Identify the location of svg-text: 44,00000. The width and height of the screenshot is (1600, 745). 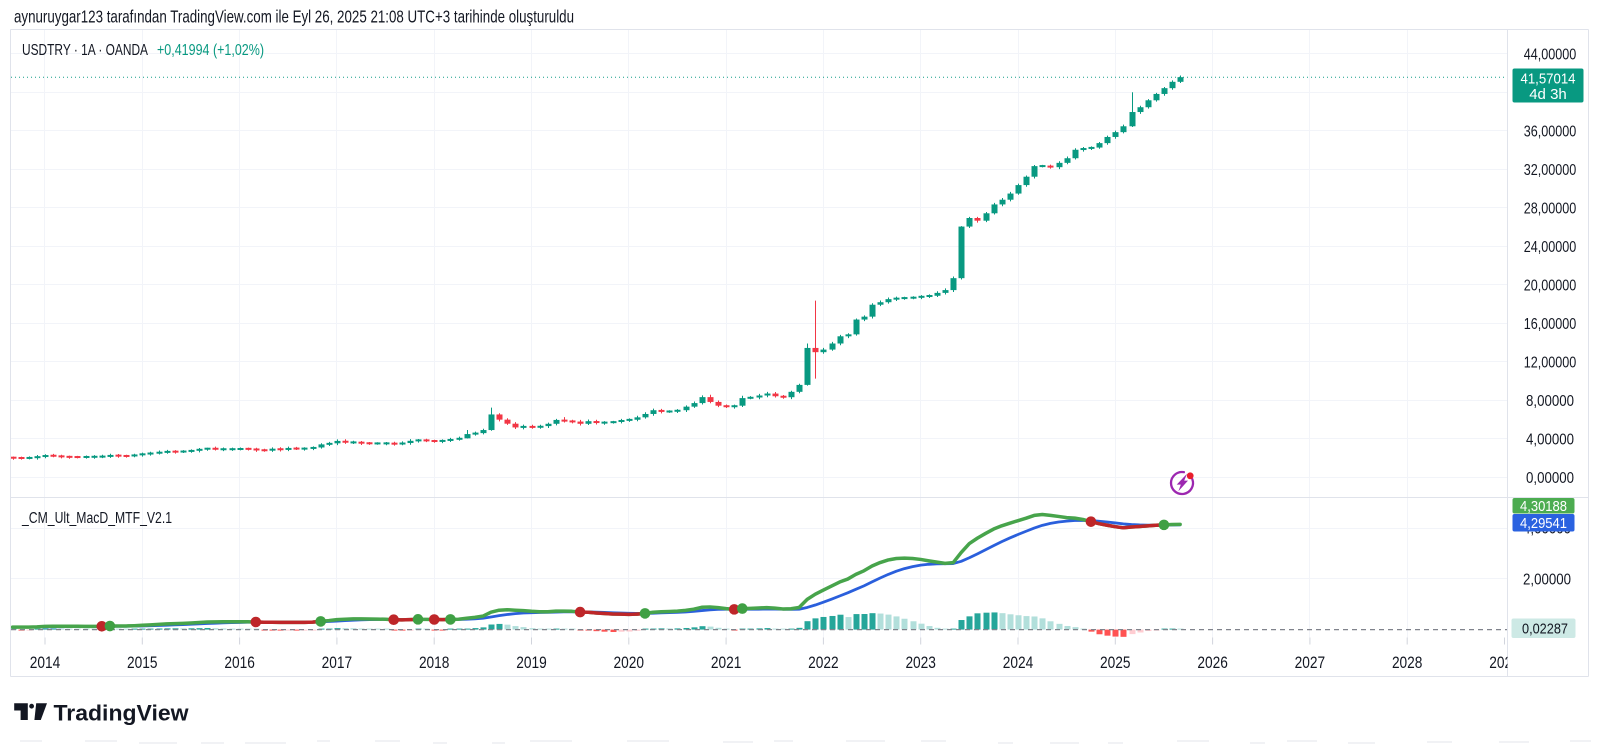
(1550, 54).